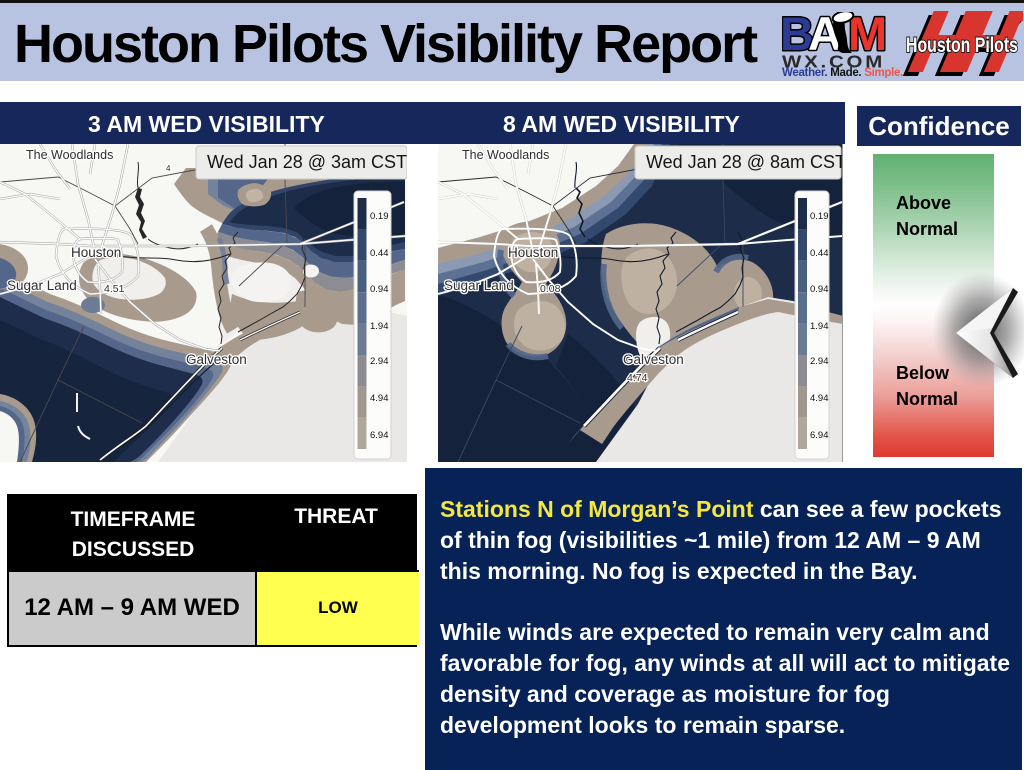 This screenshot has height=770, width=1024. Describe the element at coordinates (867, 36) in the screenshot. I see `svg-text: M` at that location.